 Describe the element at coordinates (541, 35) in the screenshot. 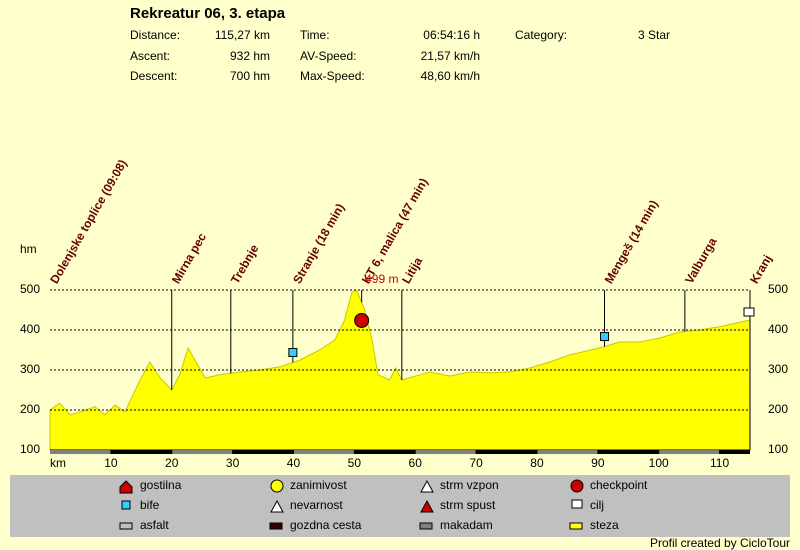

I see `stat-label: Category:` at that location.